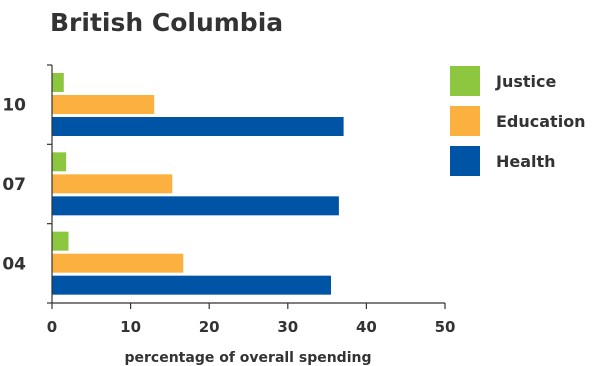 The image size is (595, 366). I want to click on x-tick-label: 0, so click(52, 327).